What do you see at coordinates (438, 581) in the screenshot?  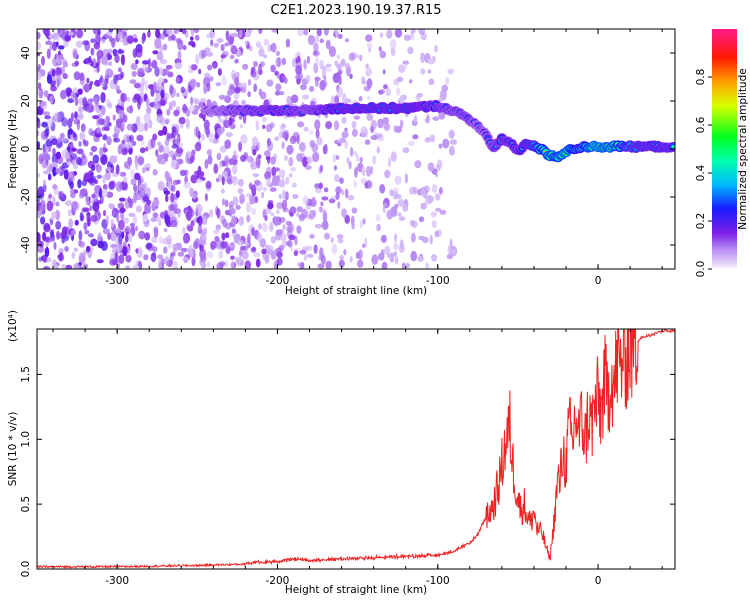 I see `x-tick-label: -100` at bounding box center [438, 581].